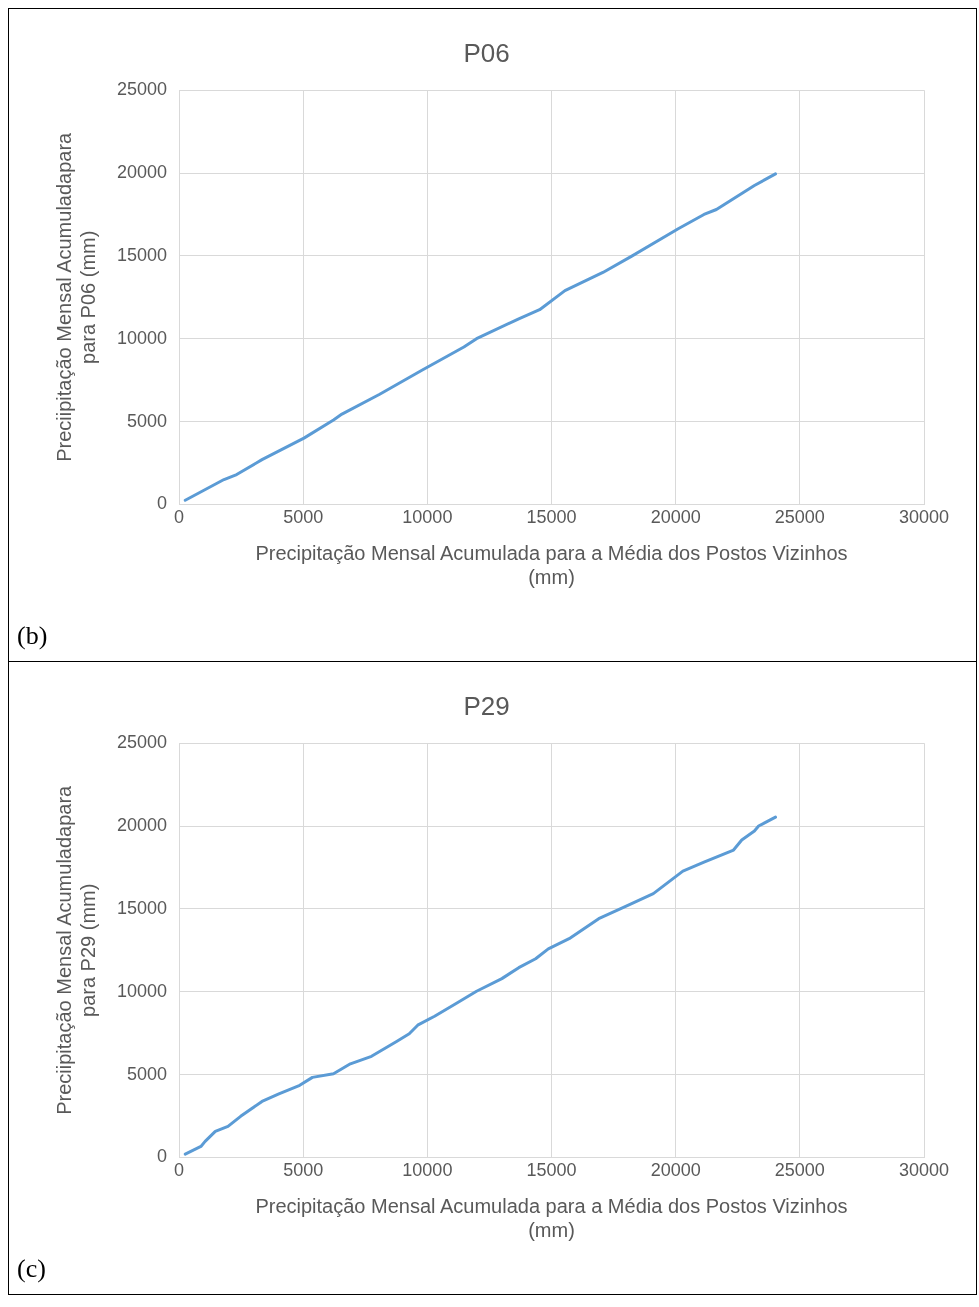 The image size is (979, 1307). Describe the element at coordinates (32, 636) in the screenshot. I see `text: (b)` at that location.